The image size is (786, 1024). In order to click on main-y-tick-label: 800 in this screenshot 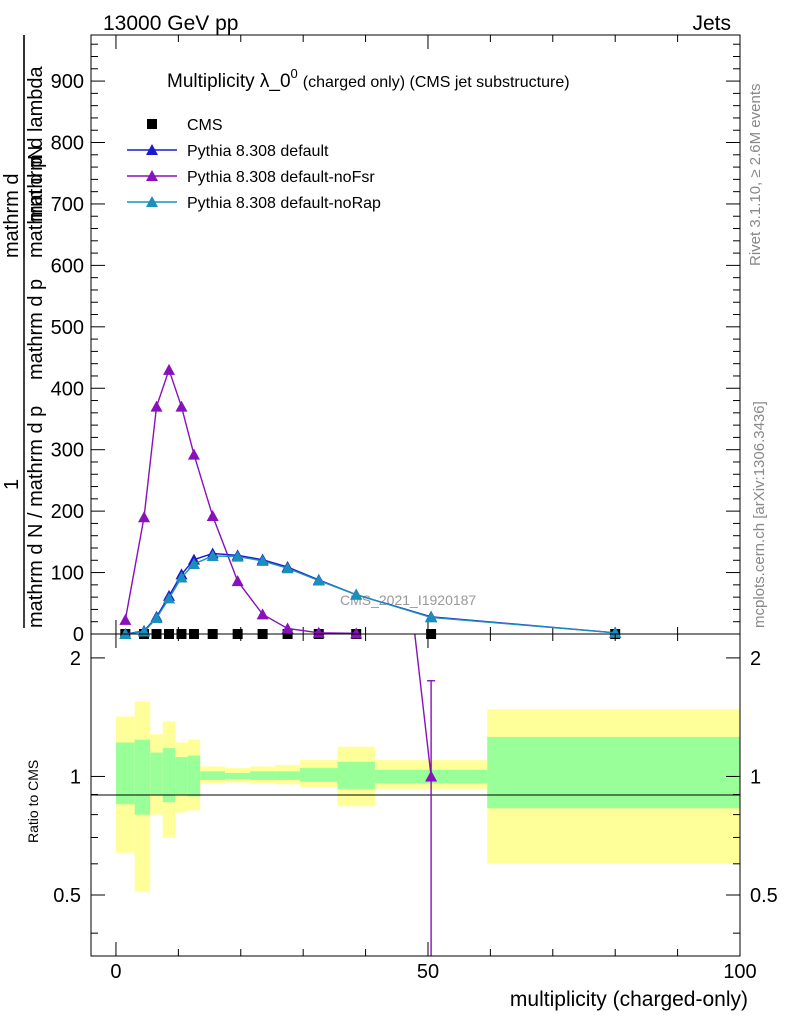, I will do `click(67, 144)`.